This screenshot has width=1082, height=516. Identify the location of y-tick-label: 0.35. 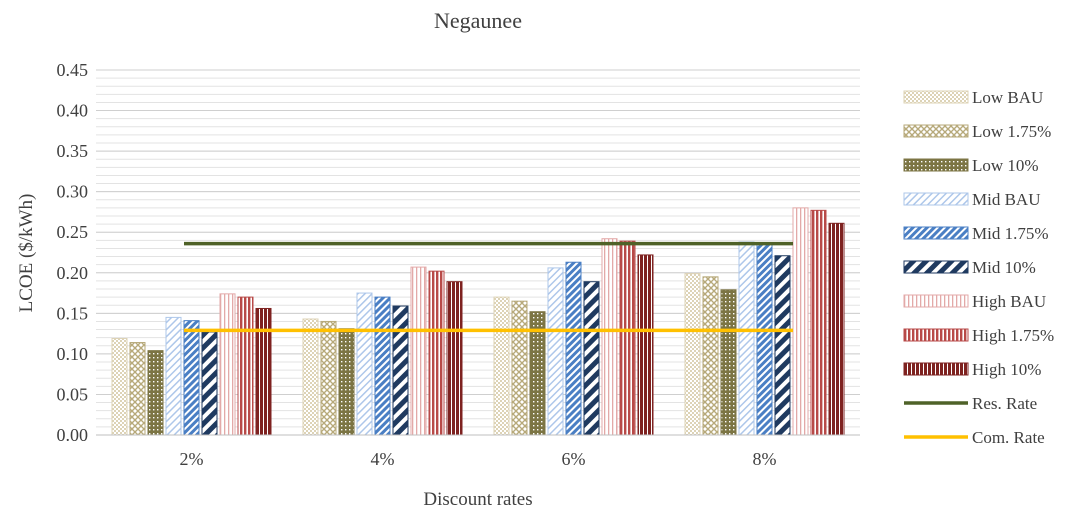
(73, 151).